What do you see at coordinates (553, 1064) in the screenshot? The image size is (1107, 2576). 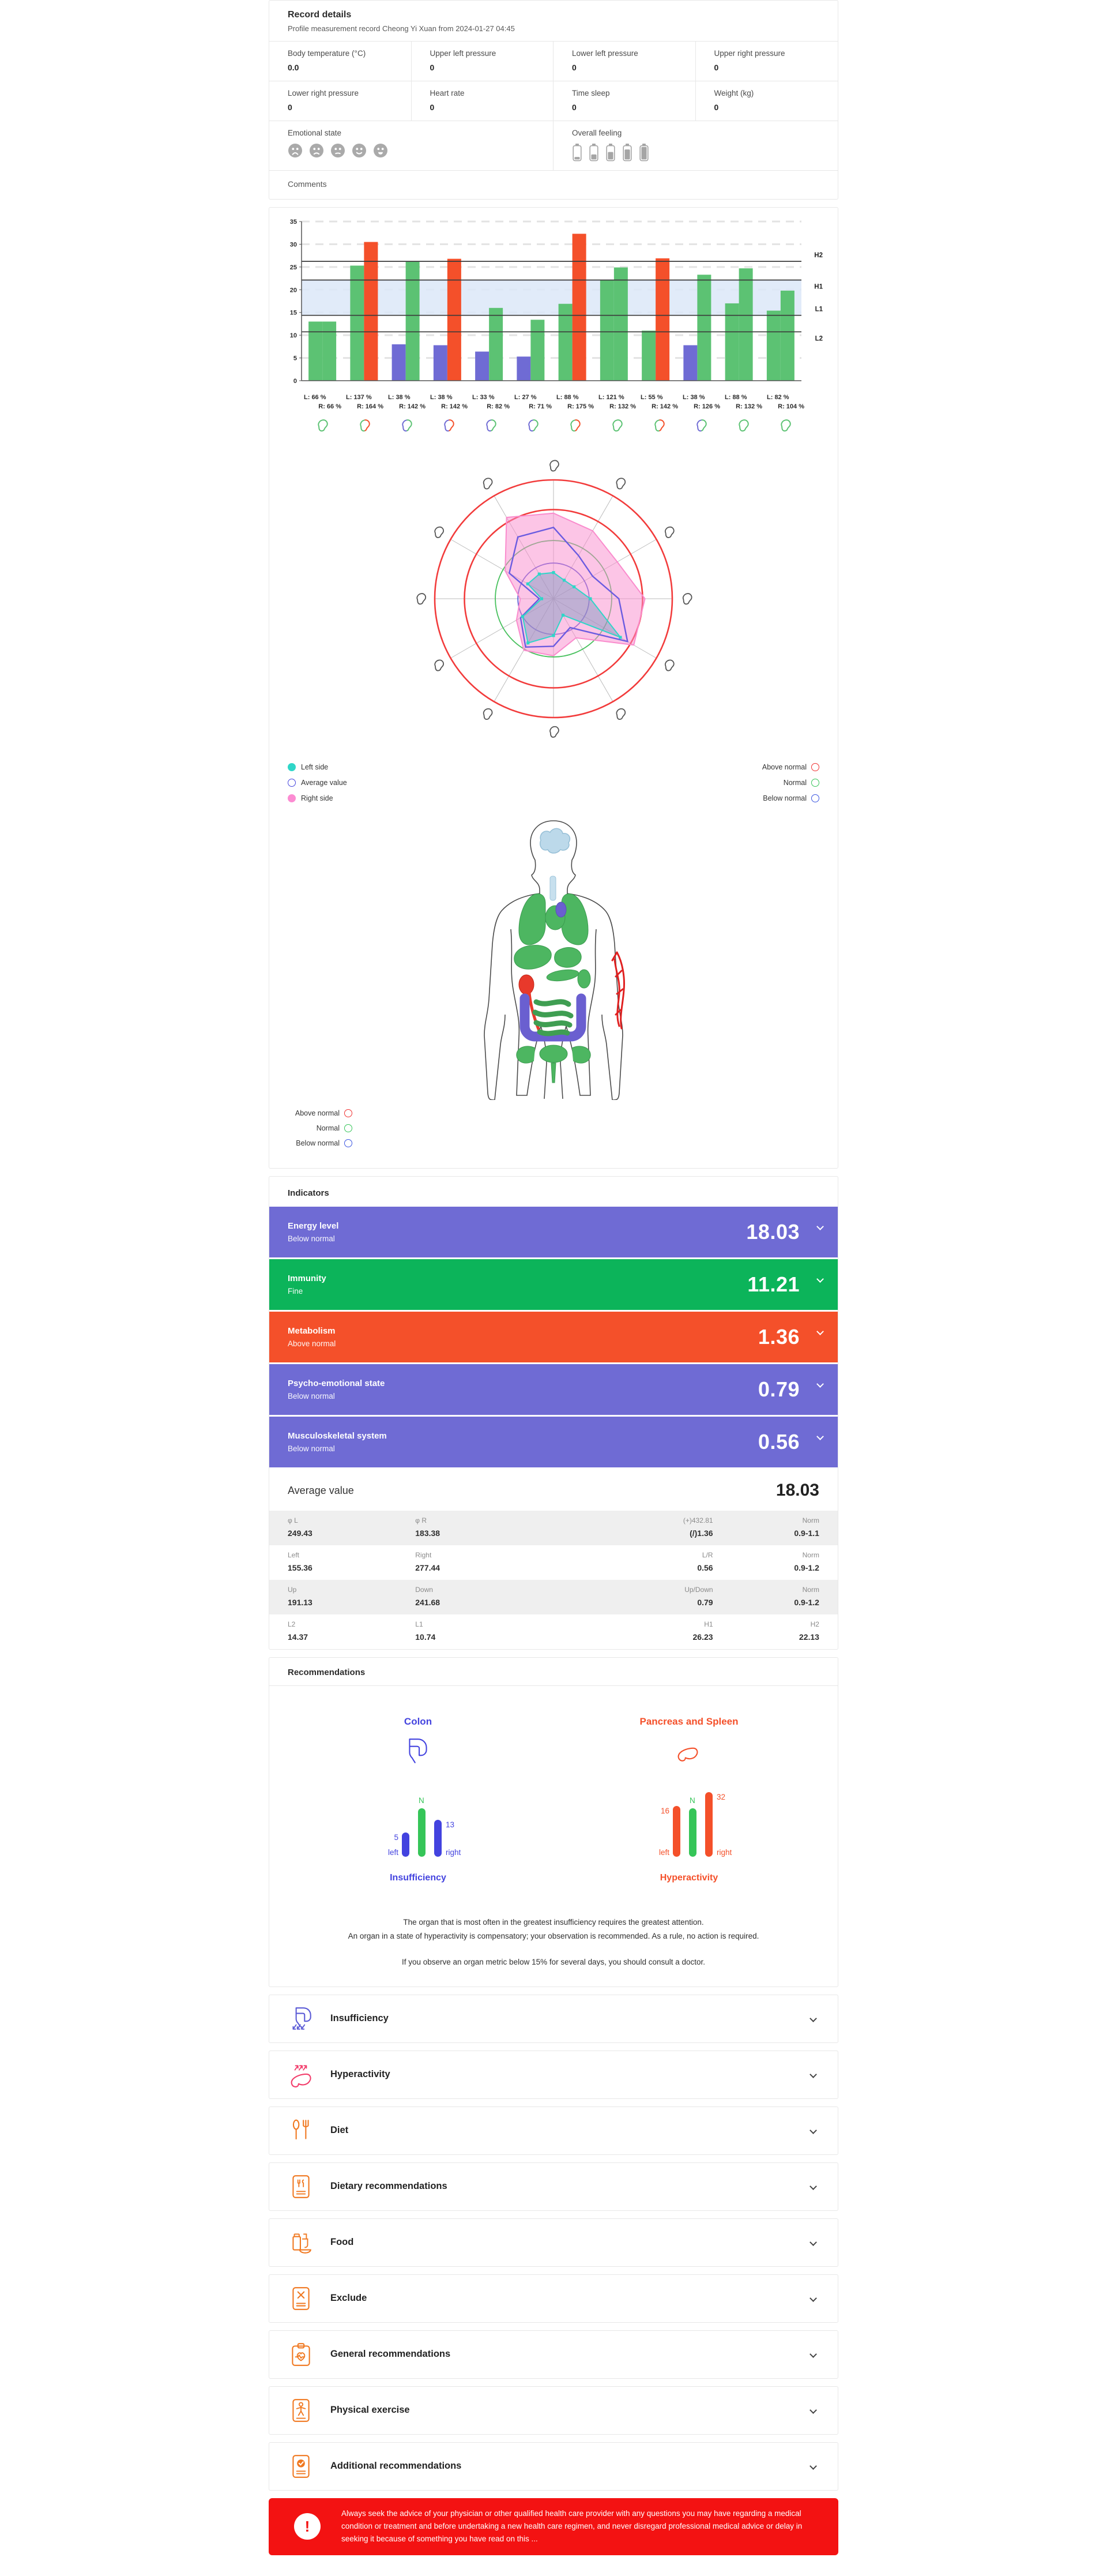 I see `pelvic-organs` at bounding box center [553, 1064].